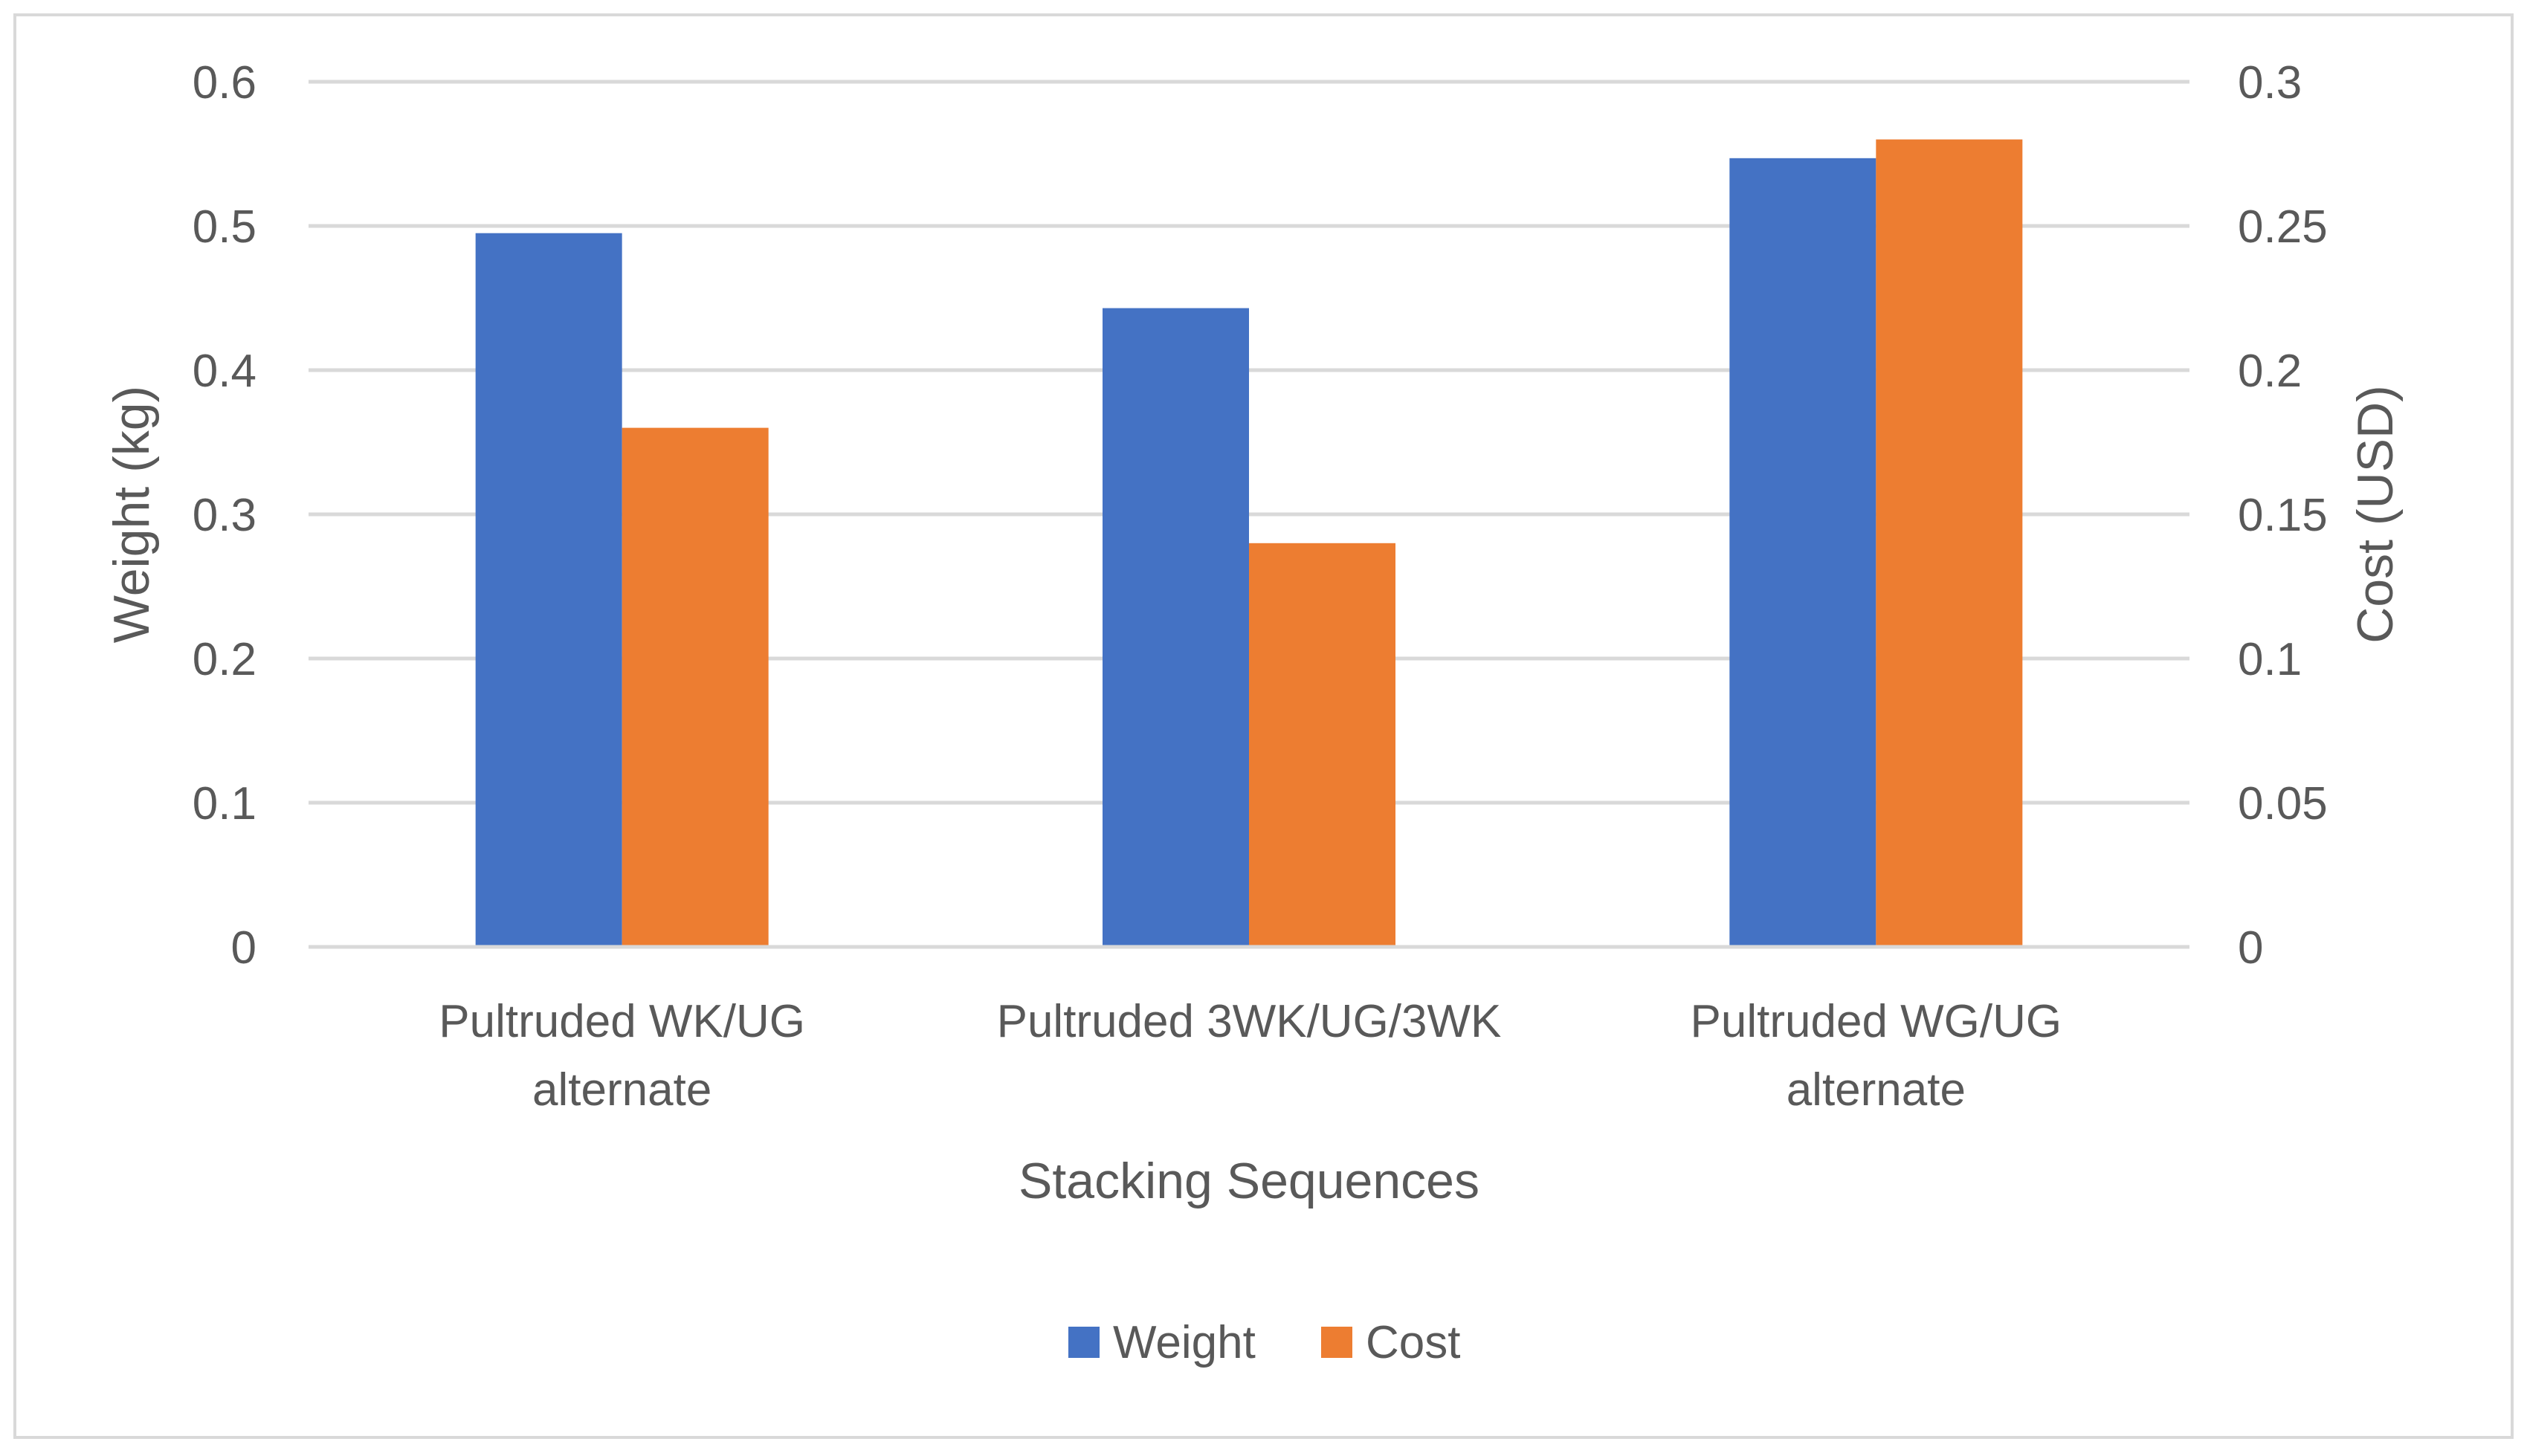 This screenshot has width=2527, height=1456. What do you see at coordinates (2283, 804) in the screenshot?
I see `y-tick-label-right: 0.05` at bounding box center [2283, 804].